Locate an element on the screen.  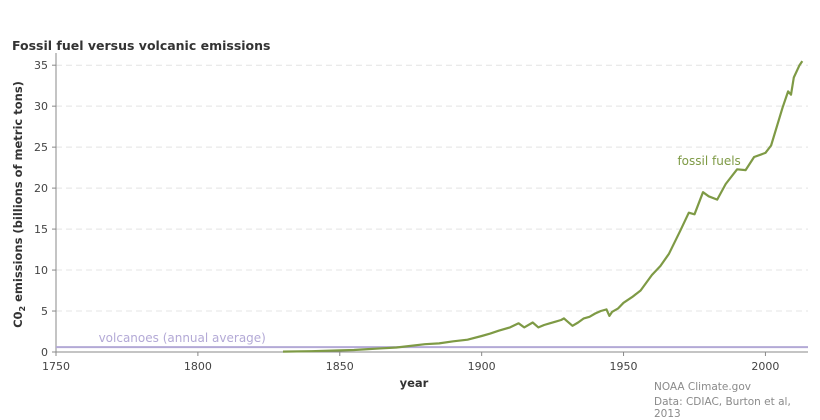
chart-title: Fossil fuel versus volcanic emissions is located at coordinates (141, 45).